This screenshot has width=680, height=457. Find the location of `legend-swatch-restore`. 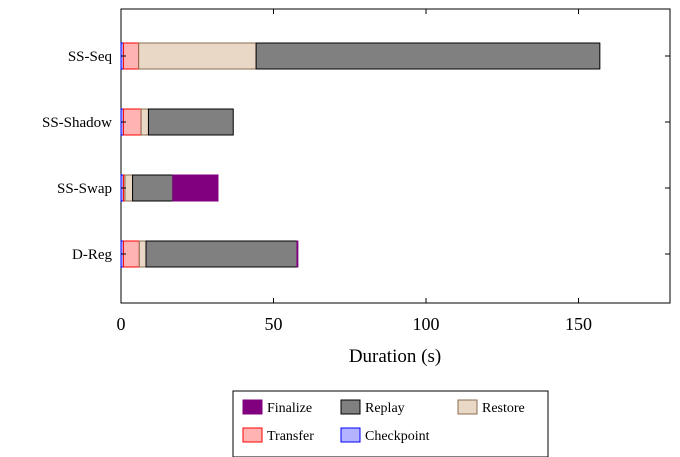

legend-swatch-restore is located at coordinates (467, 407).